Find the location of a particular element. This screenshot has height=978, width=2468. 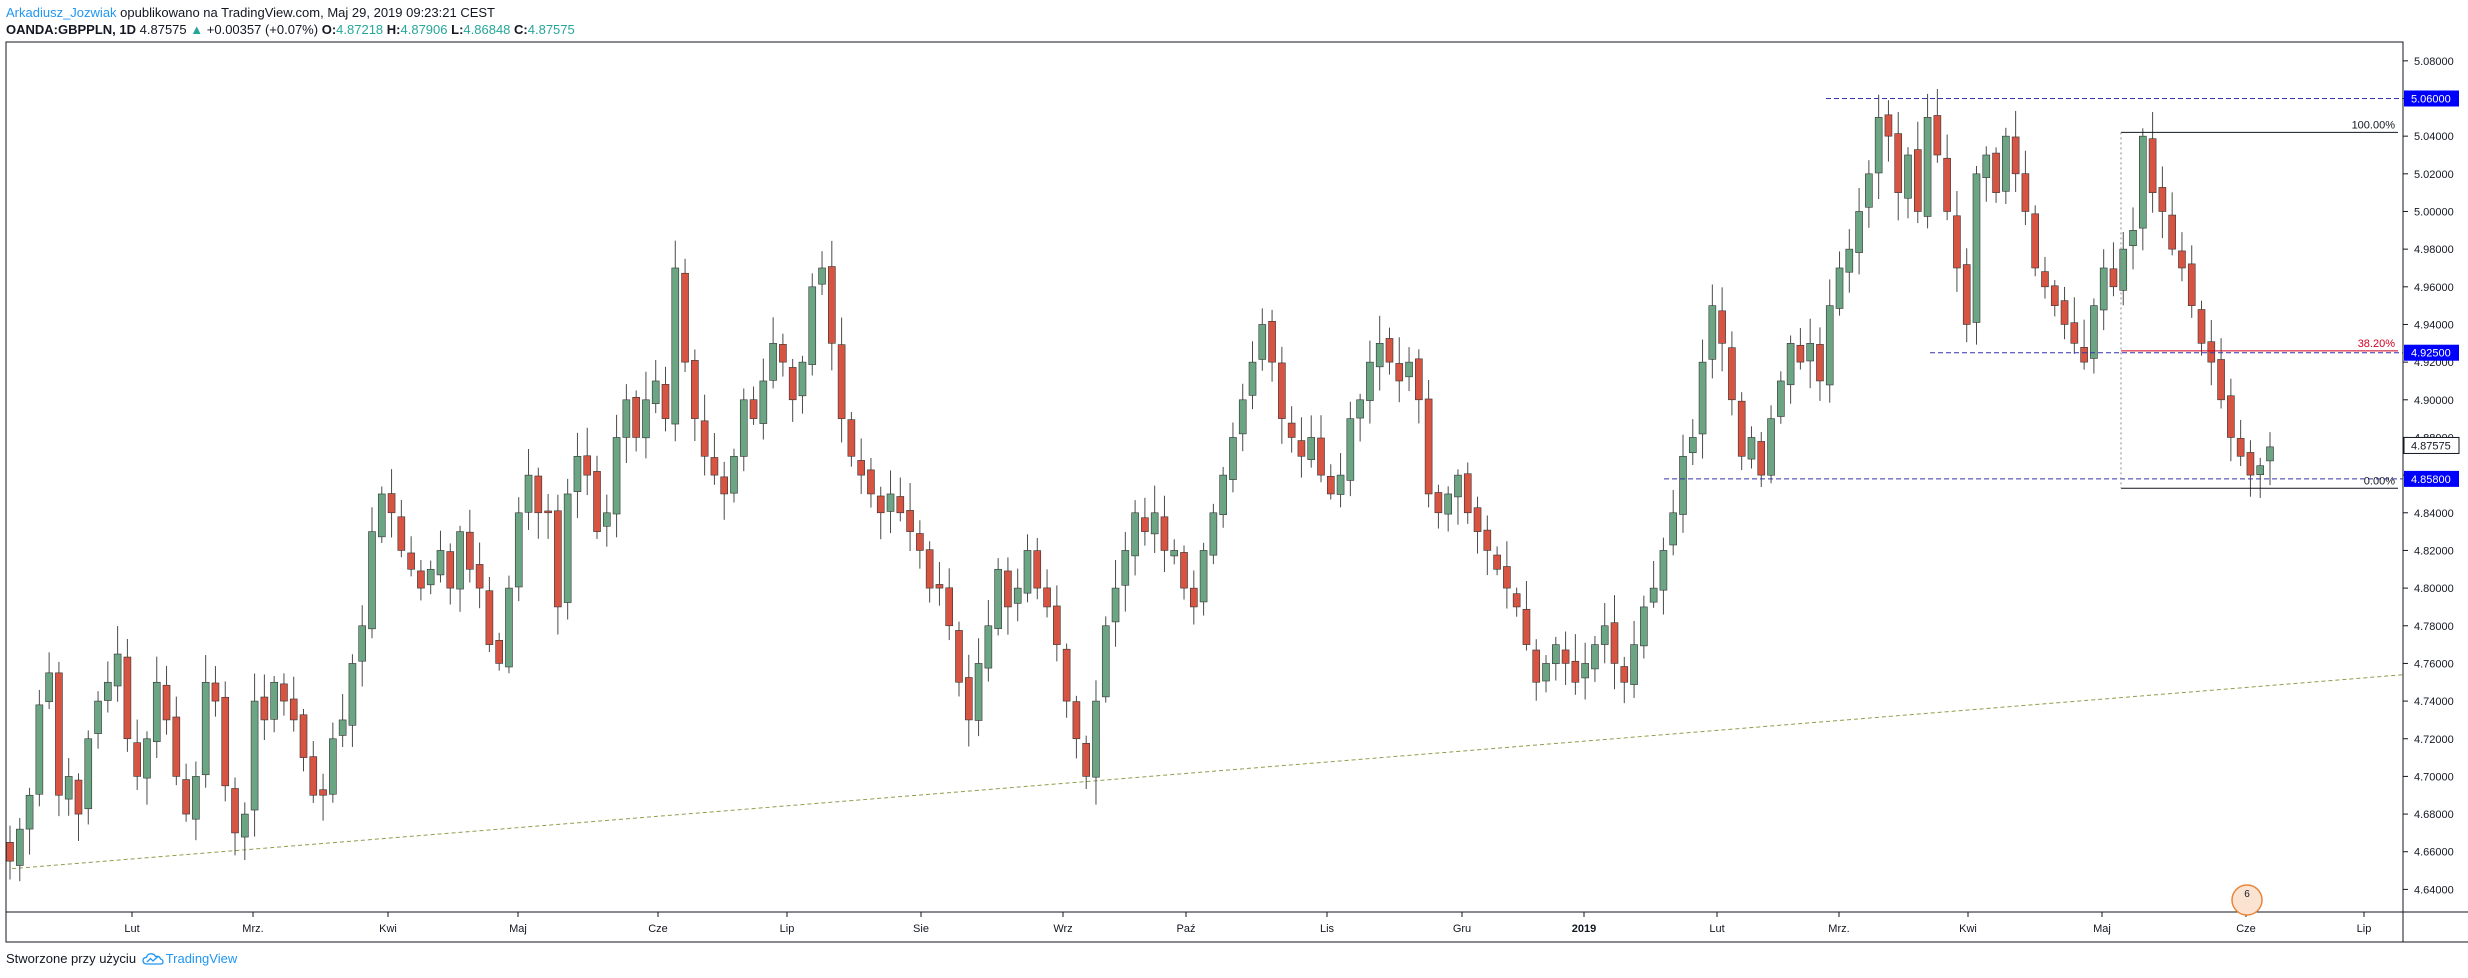

y-axis-label: 4.90000 is located at coordinates (2434, 401).